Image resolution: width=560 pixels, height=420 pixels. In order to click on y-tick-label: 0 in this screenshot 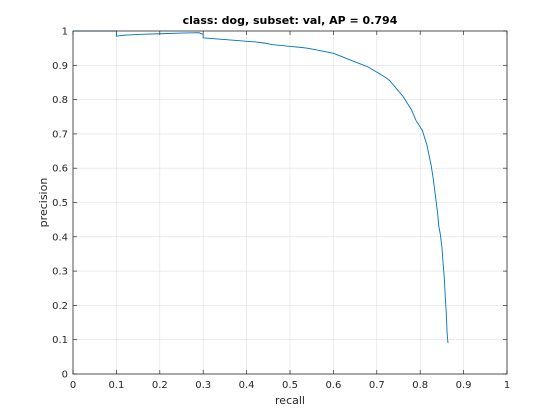, I will do `click(65, 375)`.